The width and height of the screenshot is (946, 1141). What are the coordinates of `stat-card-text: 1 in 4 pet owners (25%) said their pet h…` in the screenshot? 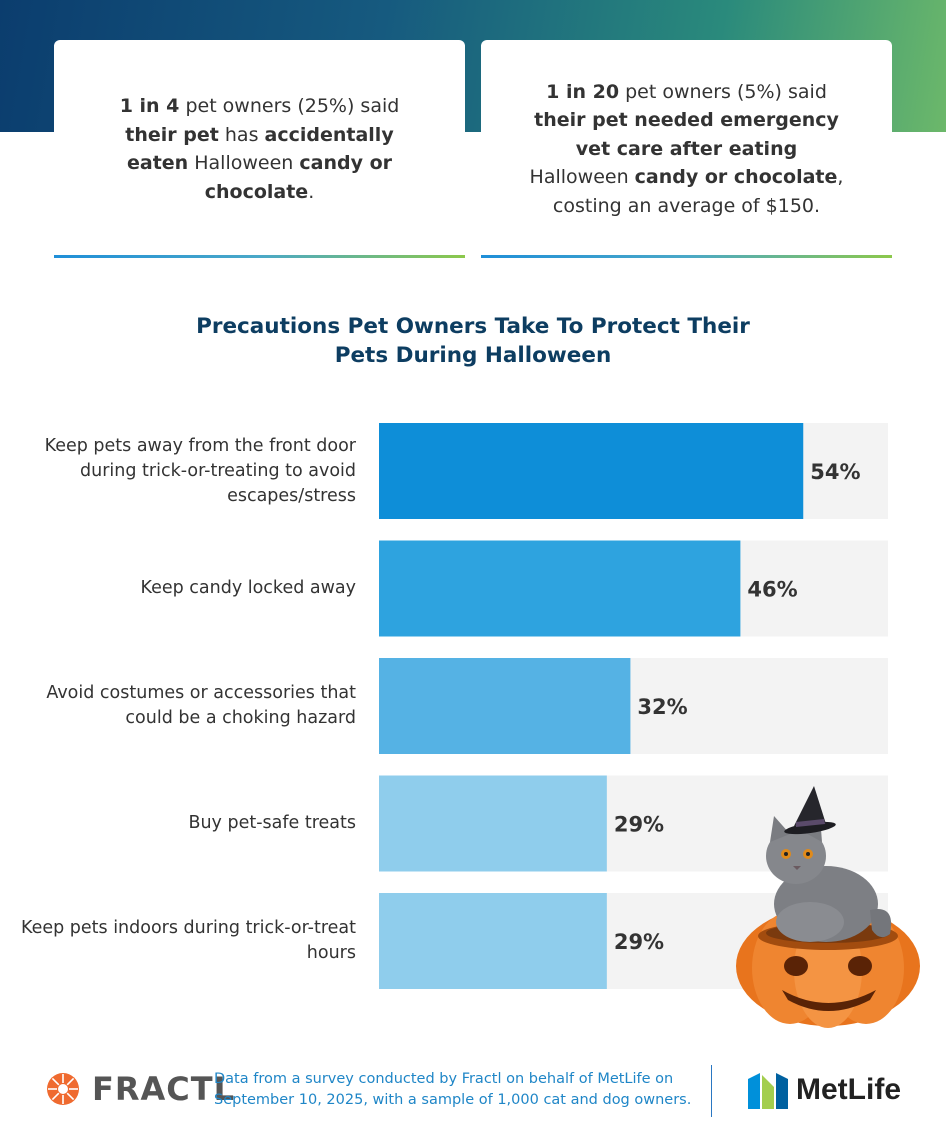 It's located at (259, 149).